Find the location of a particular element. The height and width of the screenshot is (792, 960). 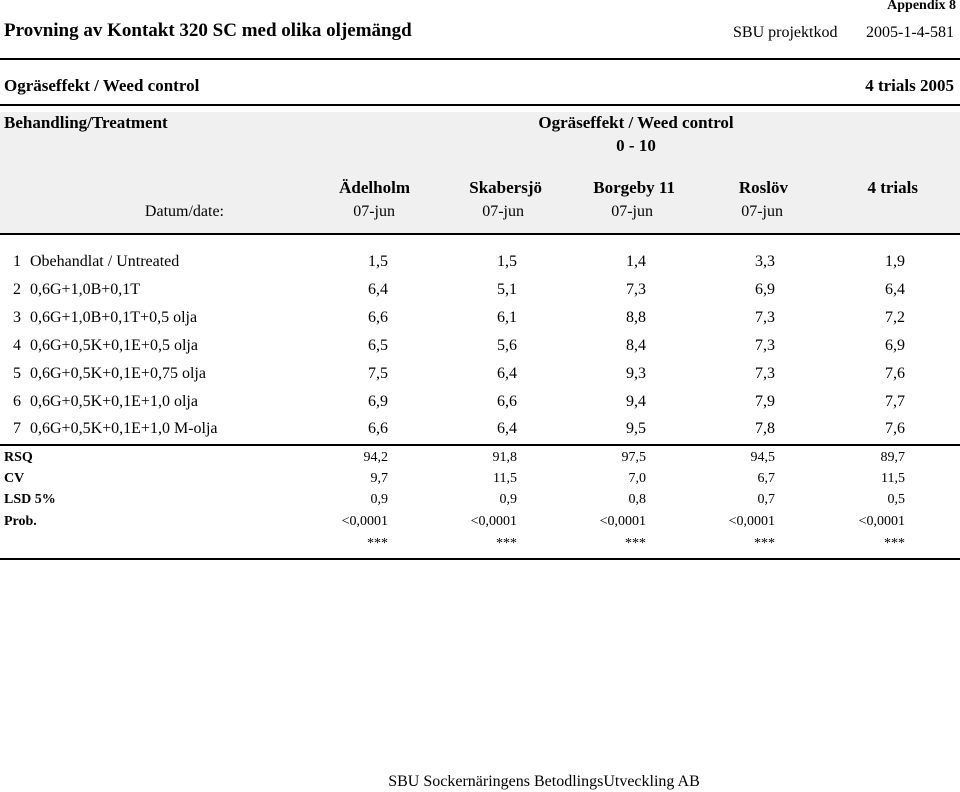

cell: 1,4 is located at coordinates (636, 261).